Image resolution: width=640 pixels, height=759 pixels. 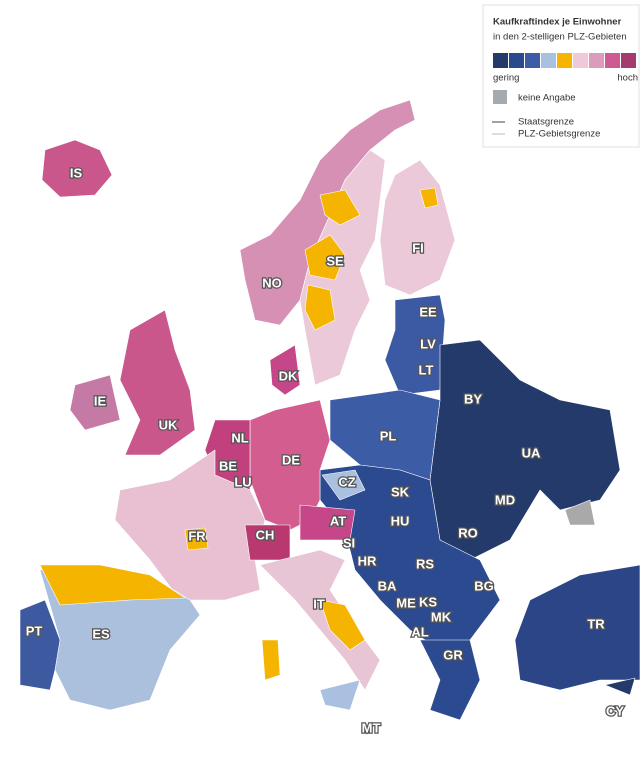 What do you see at coordinates (168, 424) in the screenshot?
I see `country-label: UK` at bounding box center [168, 424].